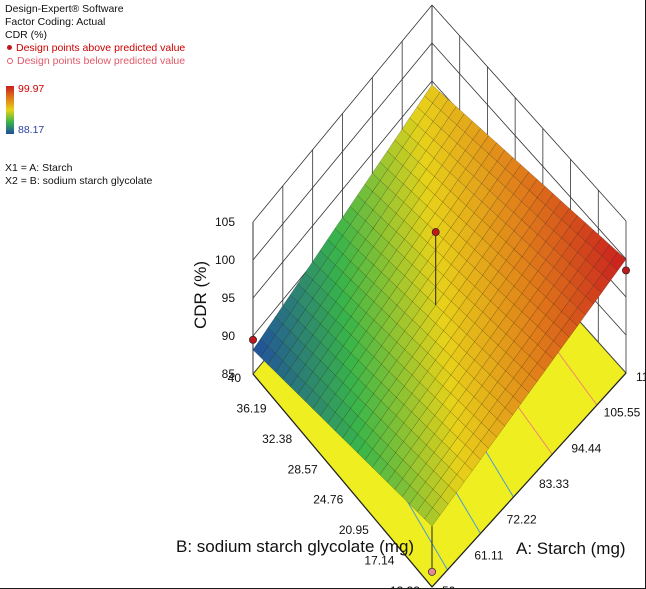  I want to click on x1-definition: X1 = A: Starch, so click(39, 168).